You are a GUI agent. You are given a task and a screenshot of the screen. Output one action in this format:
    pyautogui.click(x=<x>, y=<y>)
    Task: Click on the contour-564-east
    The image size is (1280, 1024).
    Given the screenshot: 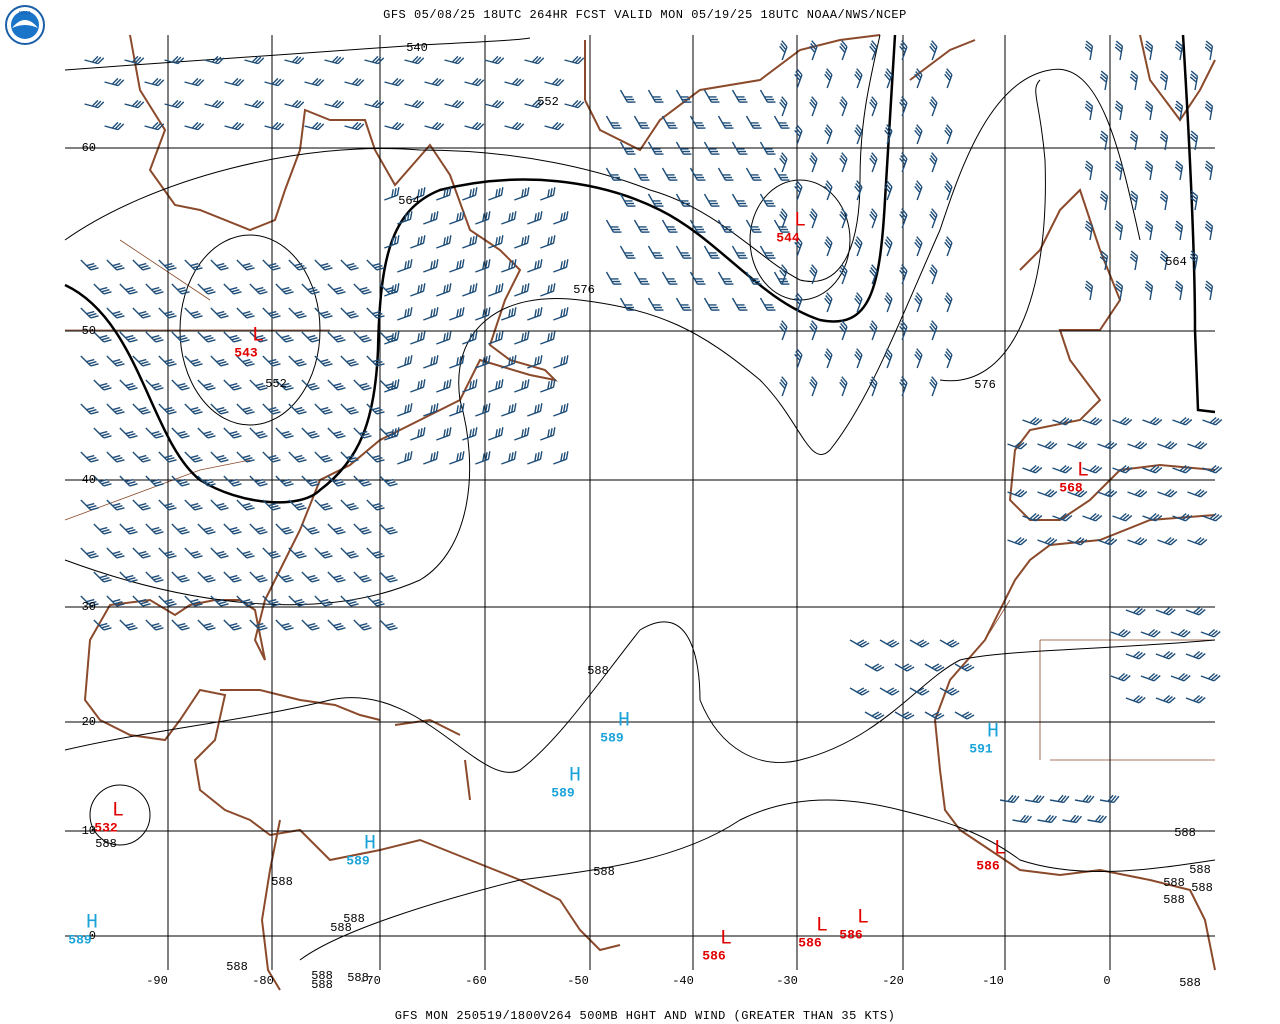 What is the action you would take?
    pyautogui.click(x=1198, y=224)
    